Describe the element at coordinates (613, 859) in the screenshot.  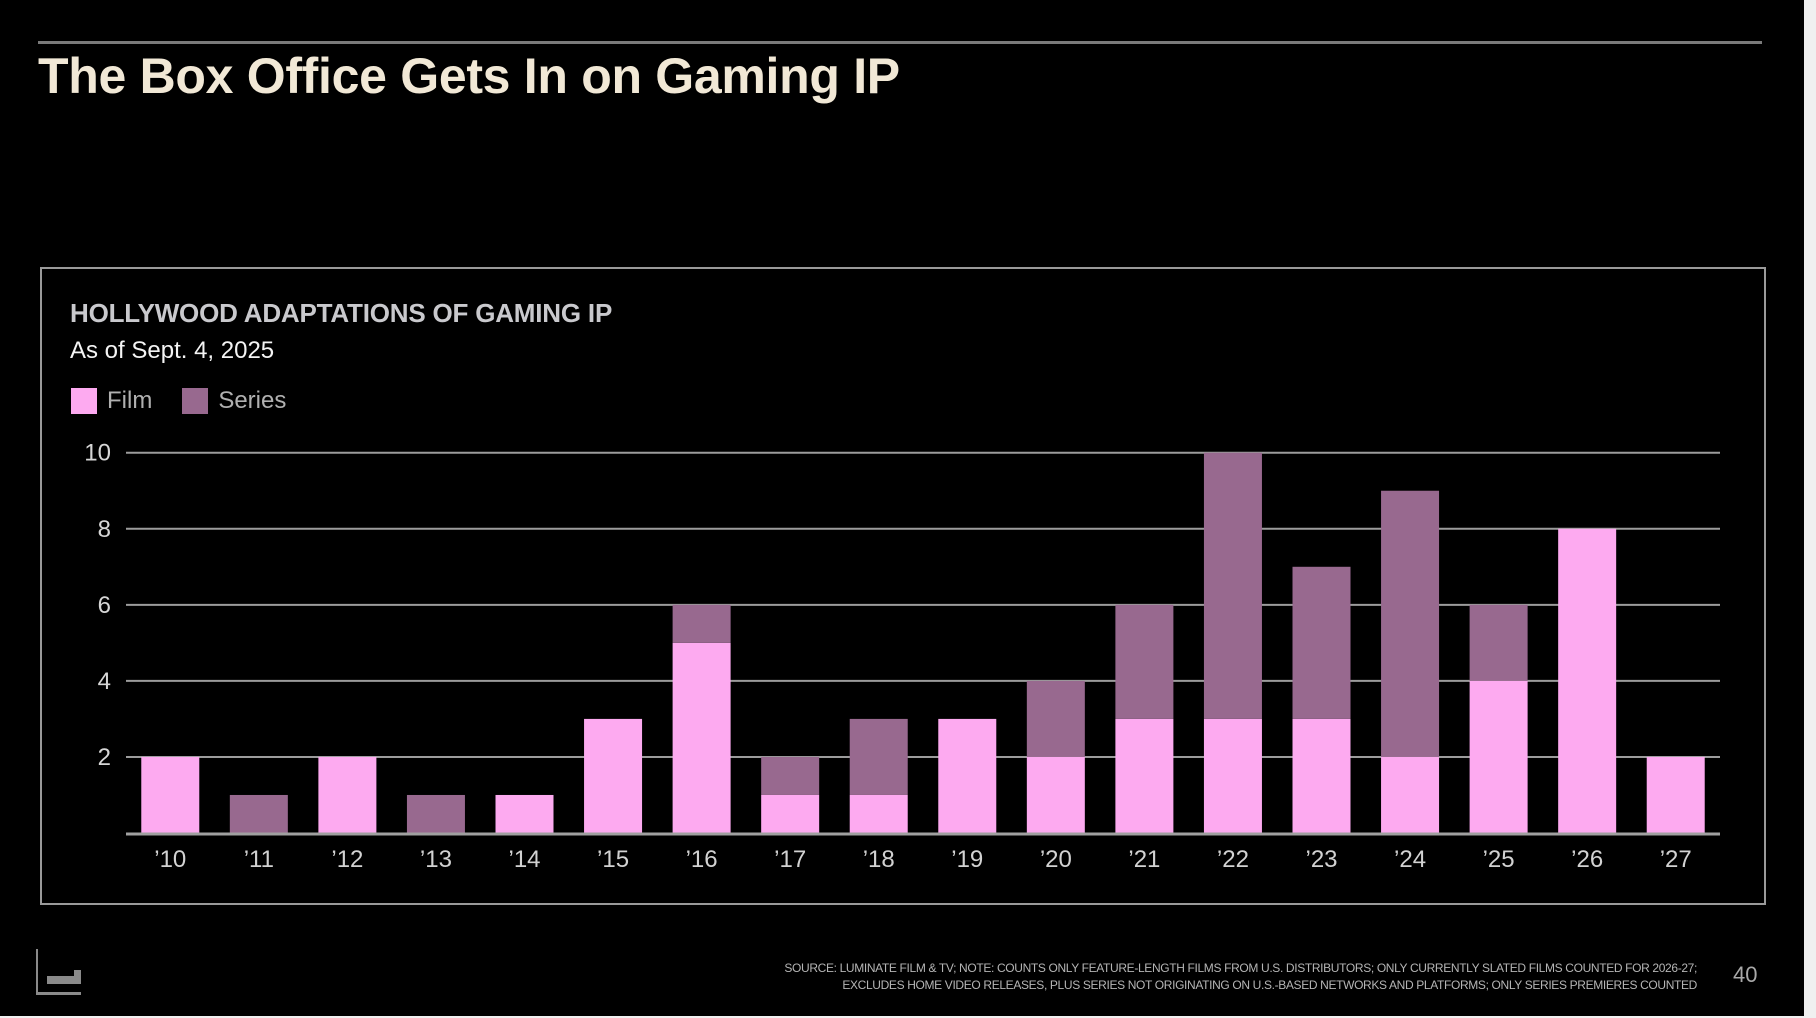
I see `x-tick-label: ’15` at that location.